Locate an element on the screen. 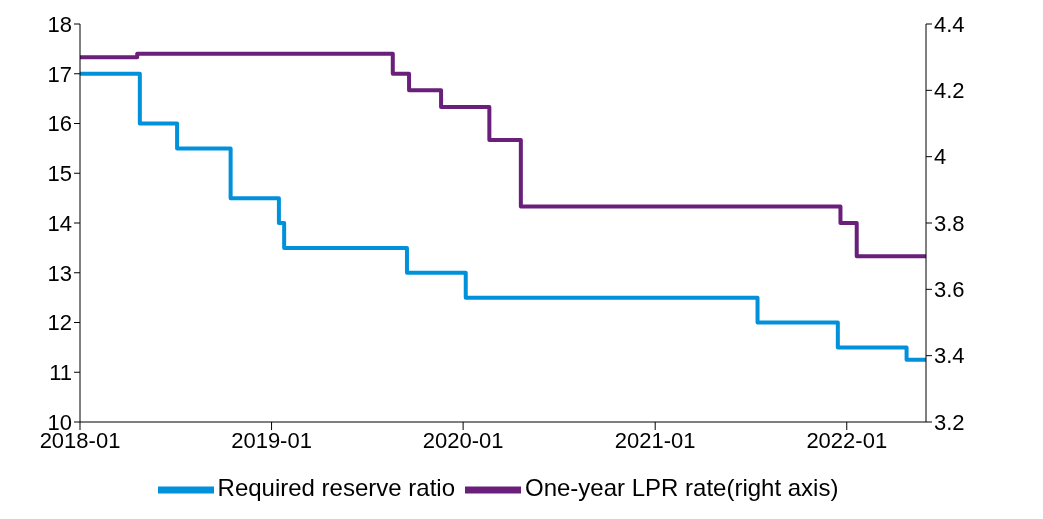  y2-tick-label: 4 is located at coordinates (940, 157).